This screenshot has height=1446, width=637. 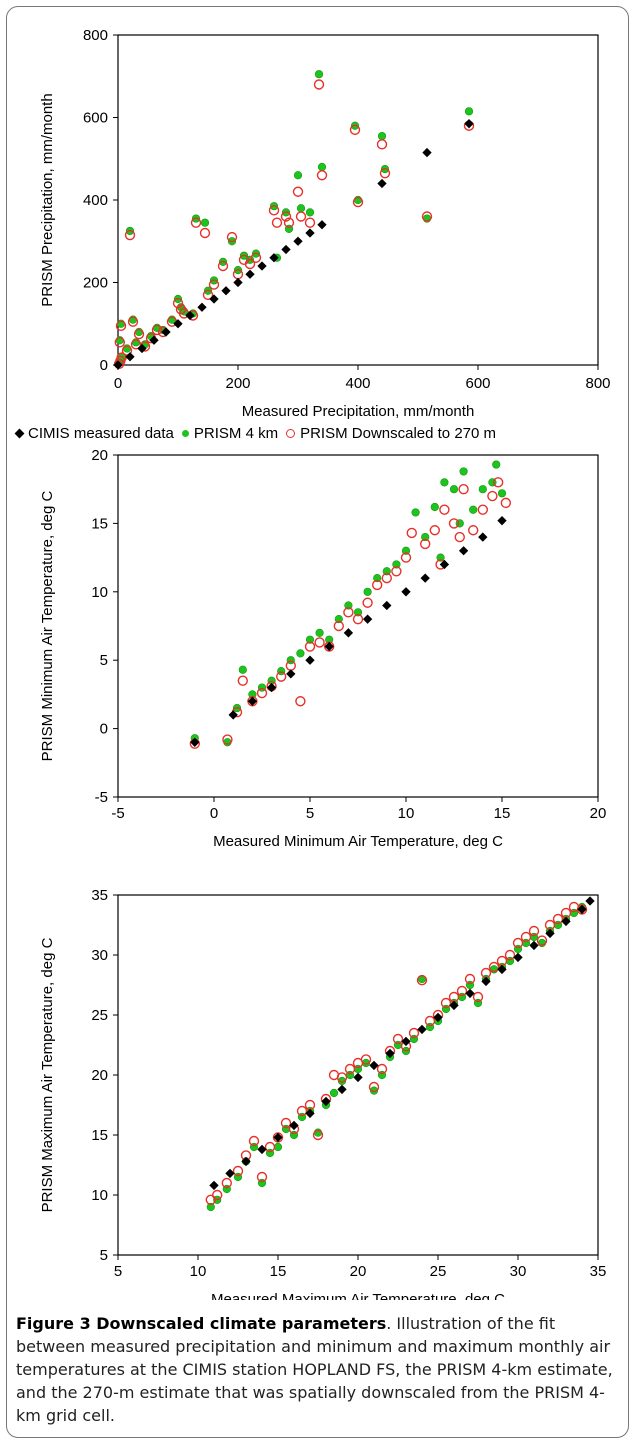 What do you see at coordinates (47, 1074) in the screenshot?
I see `y-axis-label: PRISM Maximum Air Temperature, deg C` at bounding box center [47, 1074].